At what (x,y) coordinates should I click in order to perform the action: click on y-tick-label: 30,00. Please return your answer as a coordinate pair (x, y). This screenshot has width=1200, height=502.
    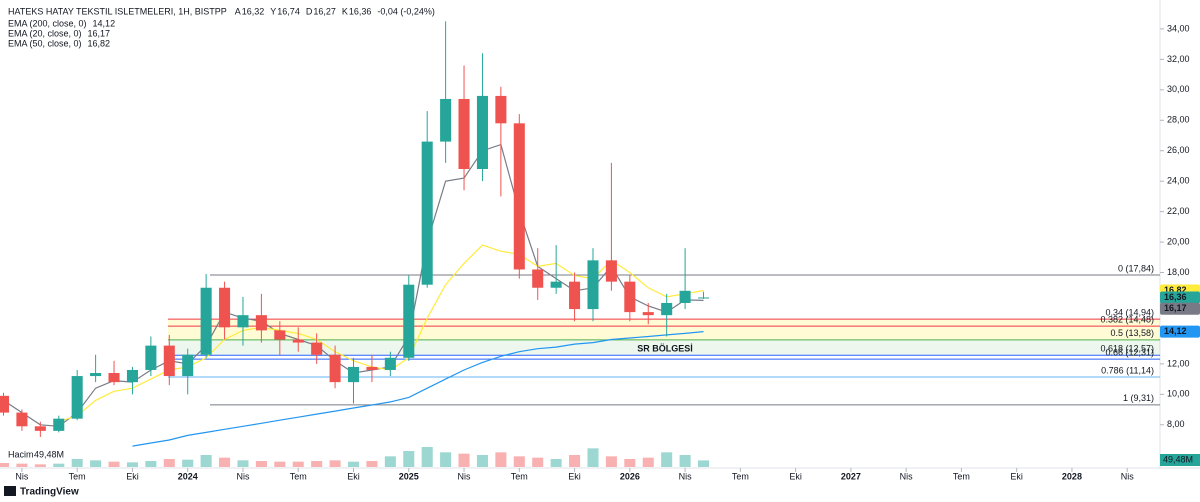
    Looking at the image, I should click on (1178, 89).